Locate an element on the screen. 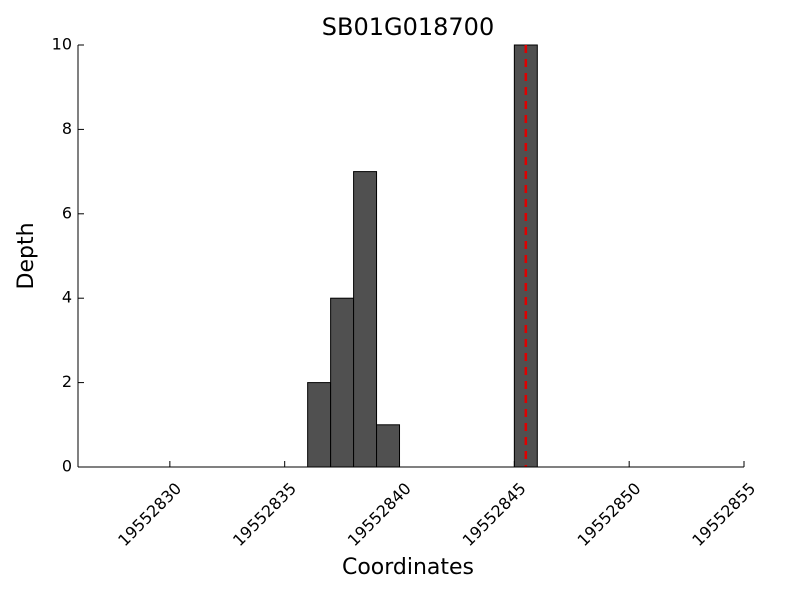 This screenshot has width=800, height=604. x-tick-label: 19552830 is located at coordinates (149, 514).